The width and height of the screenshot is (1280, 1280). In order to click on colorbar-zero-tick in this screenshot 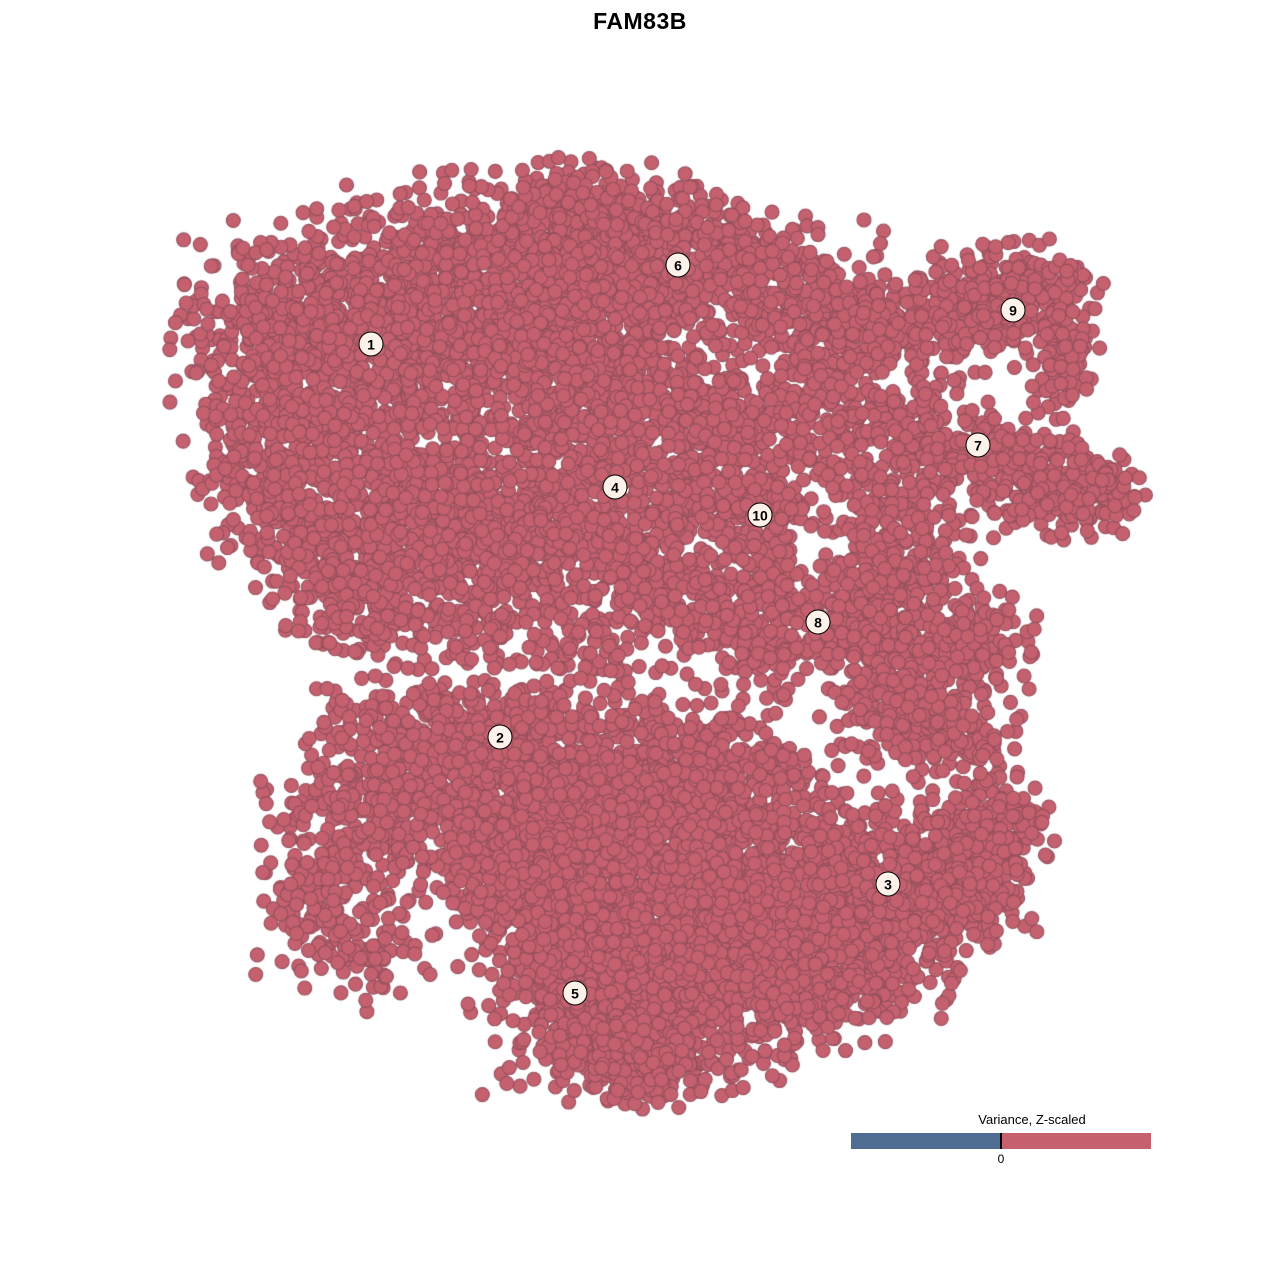, I will do `click(1001, 1141)`.